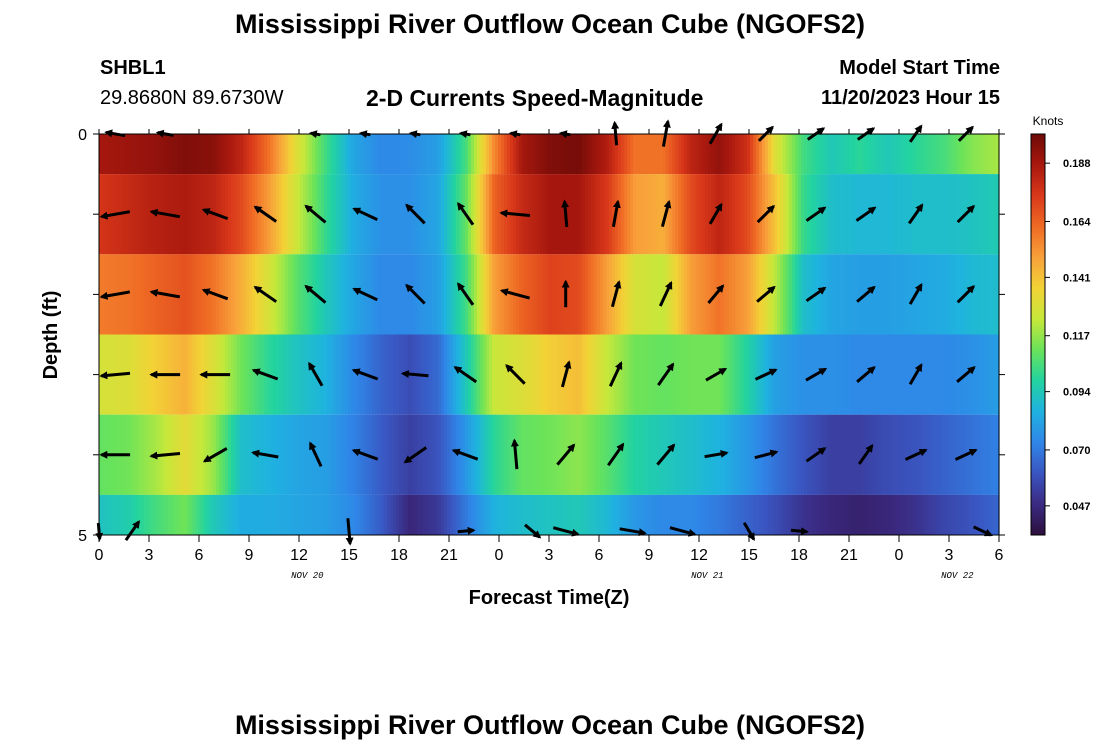 The image size is (1100, 750). I want to click on station-id: SHBL1, so click(133, 68).